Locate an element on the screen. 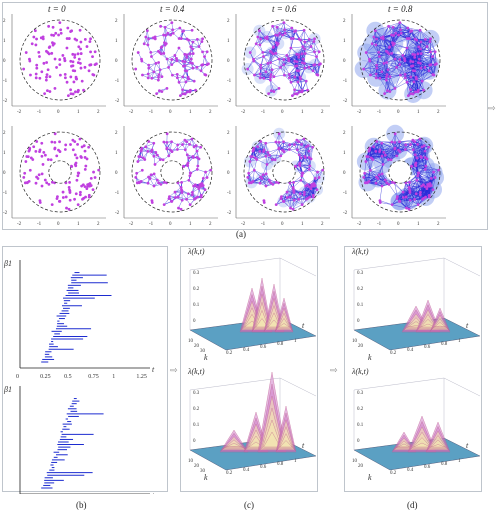 The image size is (498, 516). time-label: t = 0.6 is located at coordinates (284, 9).